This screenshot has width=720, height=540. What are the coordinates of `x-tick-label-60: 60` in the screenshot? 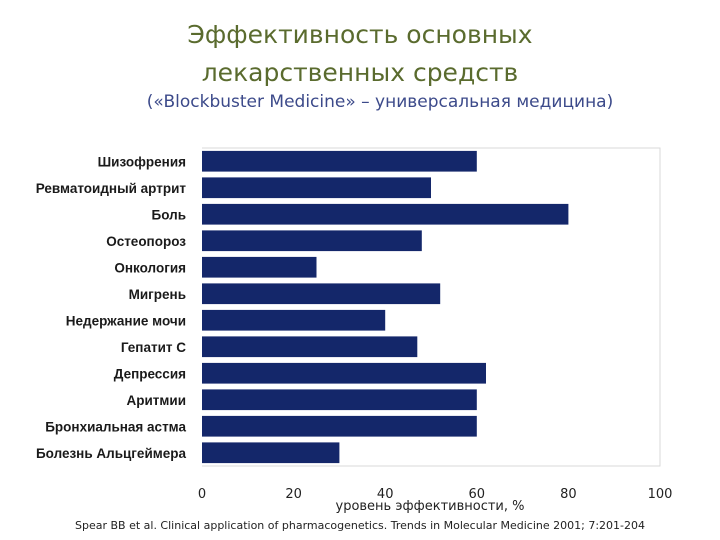 It's located at (477, 494).